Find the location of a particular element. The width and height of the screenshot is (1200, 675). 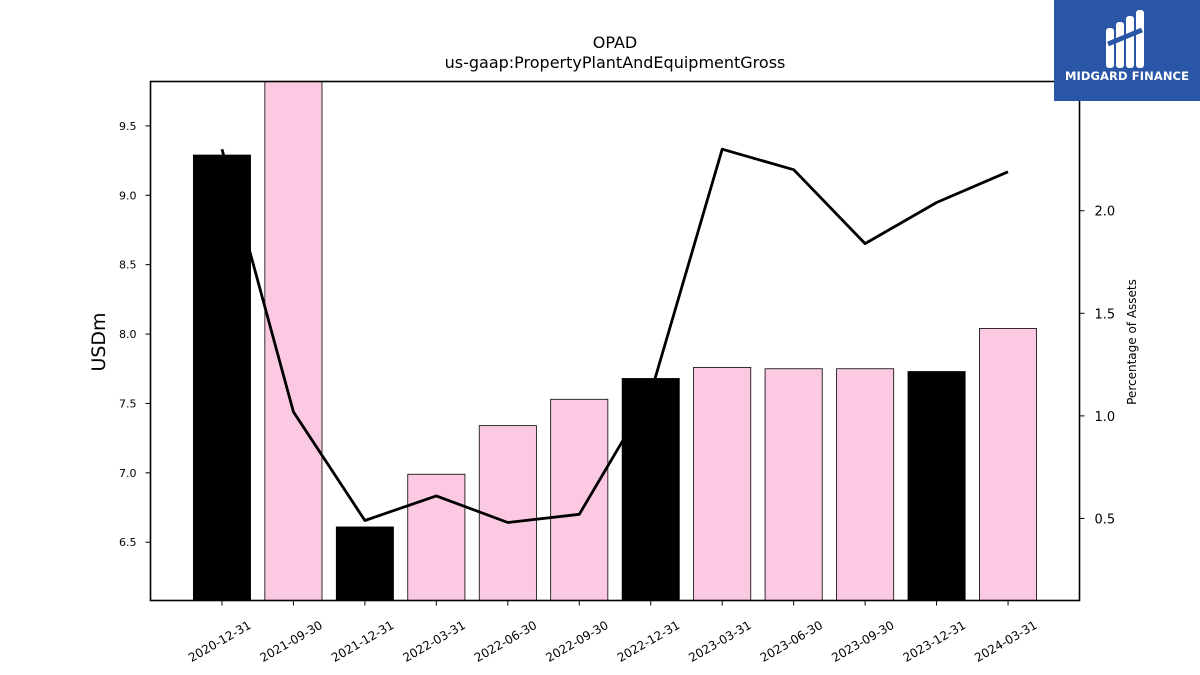

y2-tick-label: 1.5 is located at coordinates (1105, 314).